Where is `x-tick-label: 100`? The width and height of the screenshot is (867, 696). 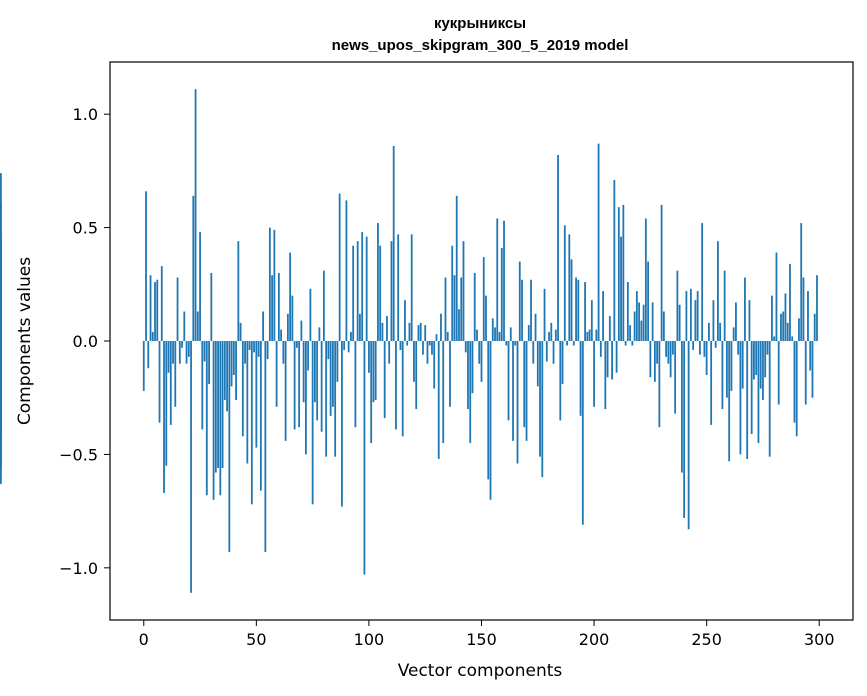
x-tick-label: 100 is located at coordinates (369, 639).